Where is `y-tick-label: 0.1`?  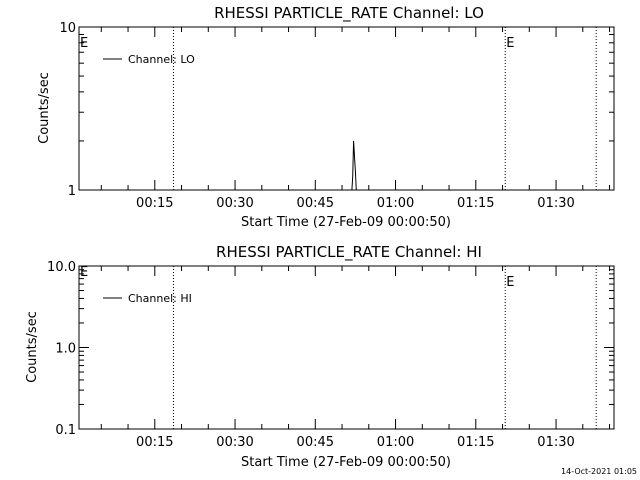
y-tick-label: 0.1 is located at coordinates (65, 430).